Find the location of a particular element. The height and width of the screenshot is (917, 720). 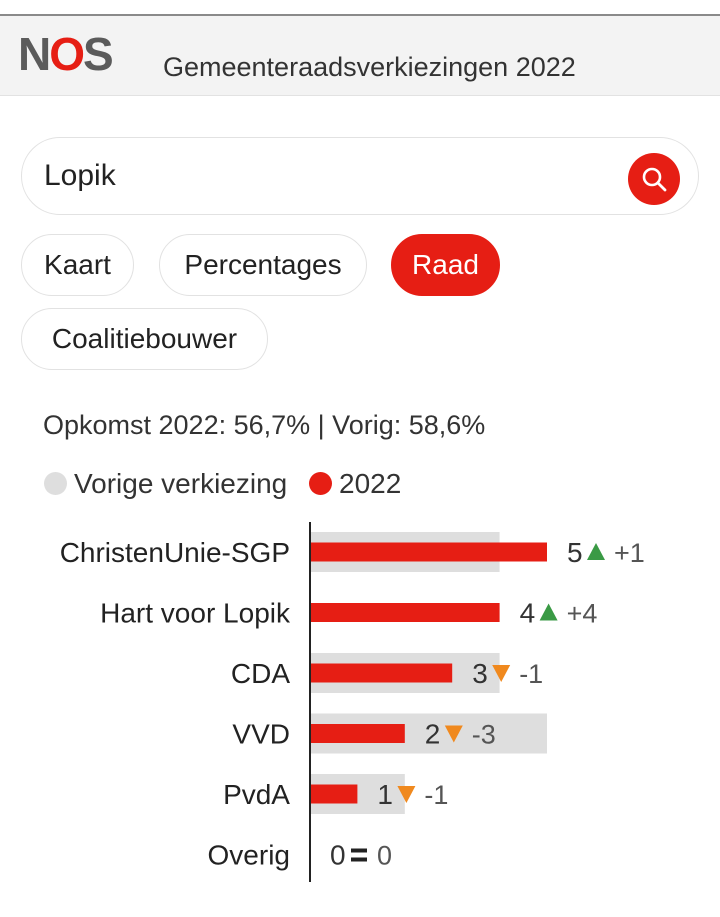

page-title: Gemeenteraadsverkiezingen 2022 is located at coordinates (369, 67).